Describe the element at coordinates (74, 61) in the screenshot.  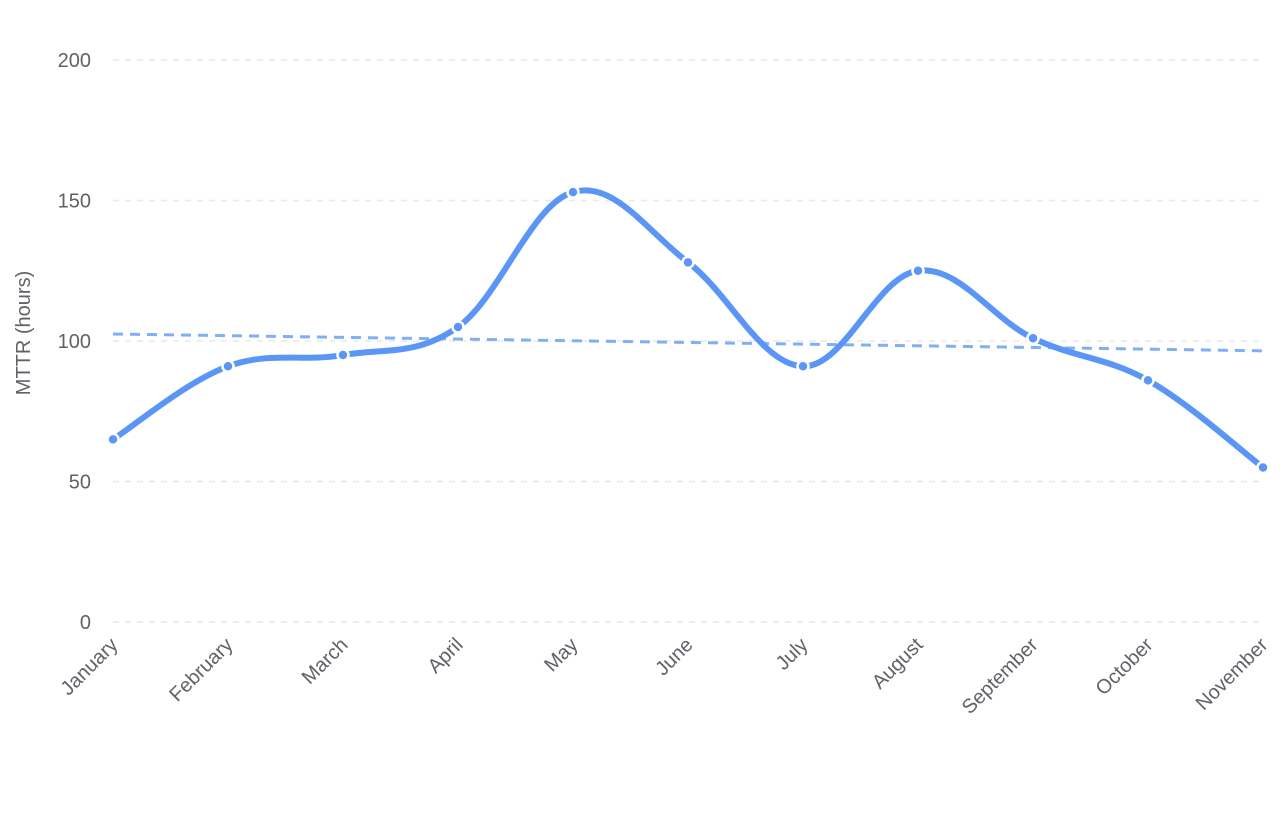
I see `y-tick-label: 200` at that location.